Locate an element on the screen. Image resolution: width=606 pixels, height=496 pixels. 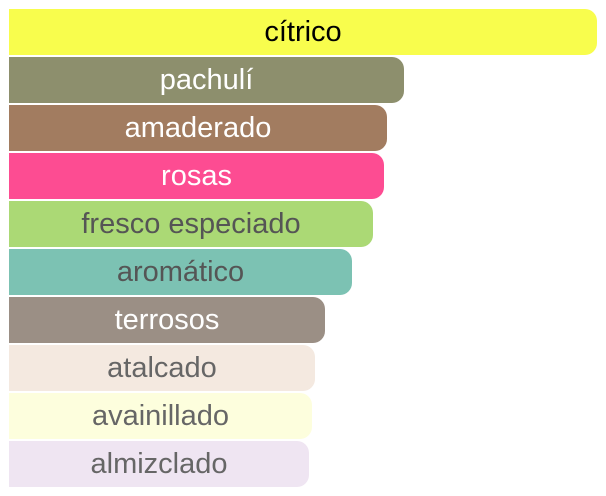
bar-6: terrosos is located at coordinates (167, 320).